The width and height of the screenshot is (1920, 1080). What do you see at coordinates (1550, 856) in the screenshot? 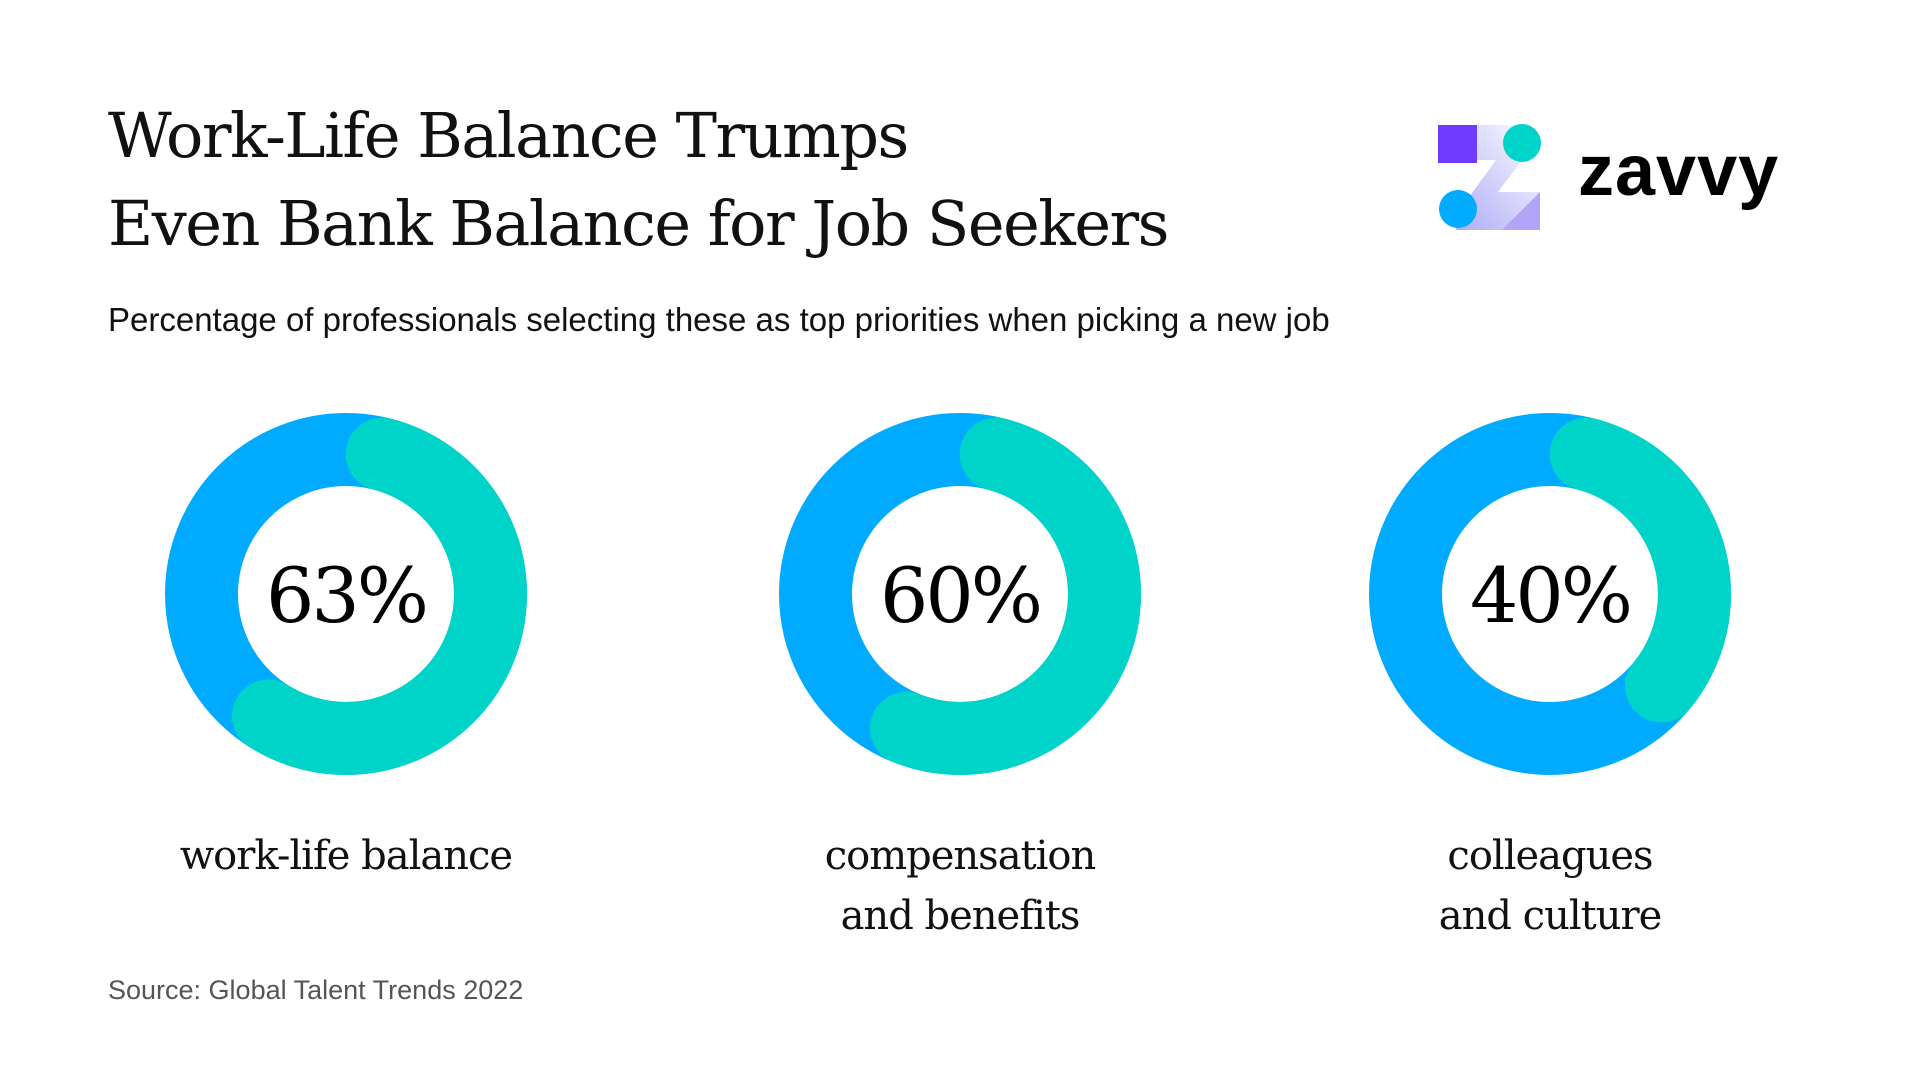
I see `donut-label-line: colleagues` at bounding box center [1550, 856].